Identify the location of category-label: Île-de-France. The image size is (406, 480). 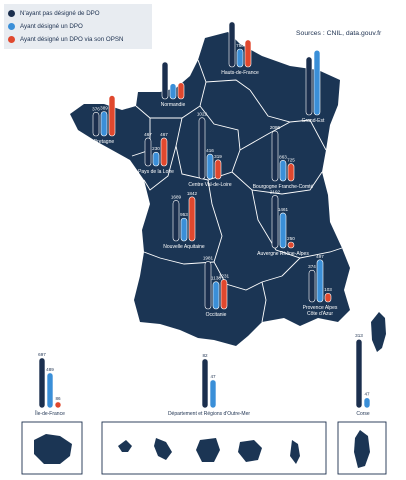
(49, 413).